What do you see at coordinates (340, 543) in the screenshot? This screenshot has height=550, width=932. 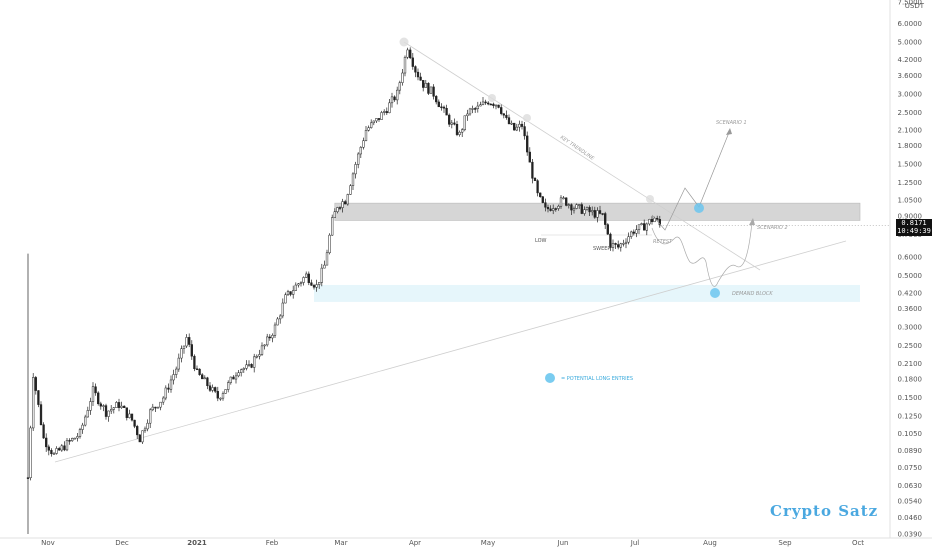 I see `time-tick-label: Mar` at bounding box center [340, 543].